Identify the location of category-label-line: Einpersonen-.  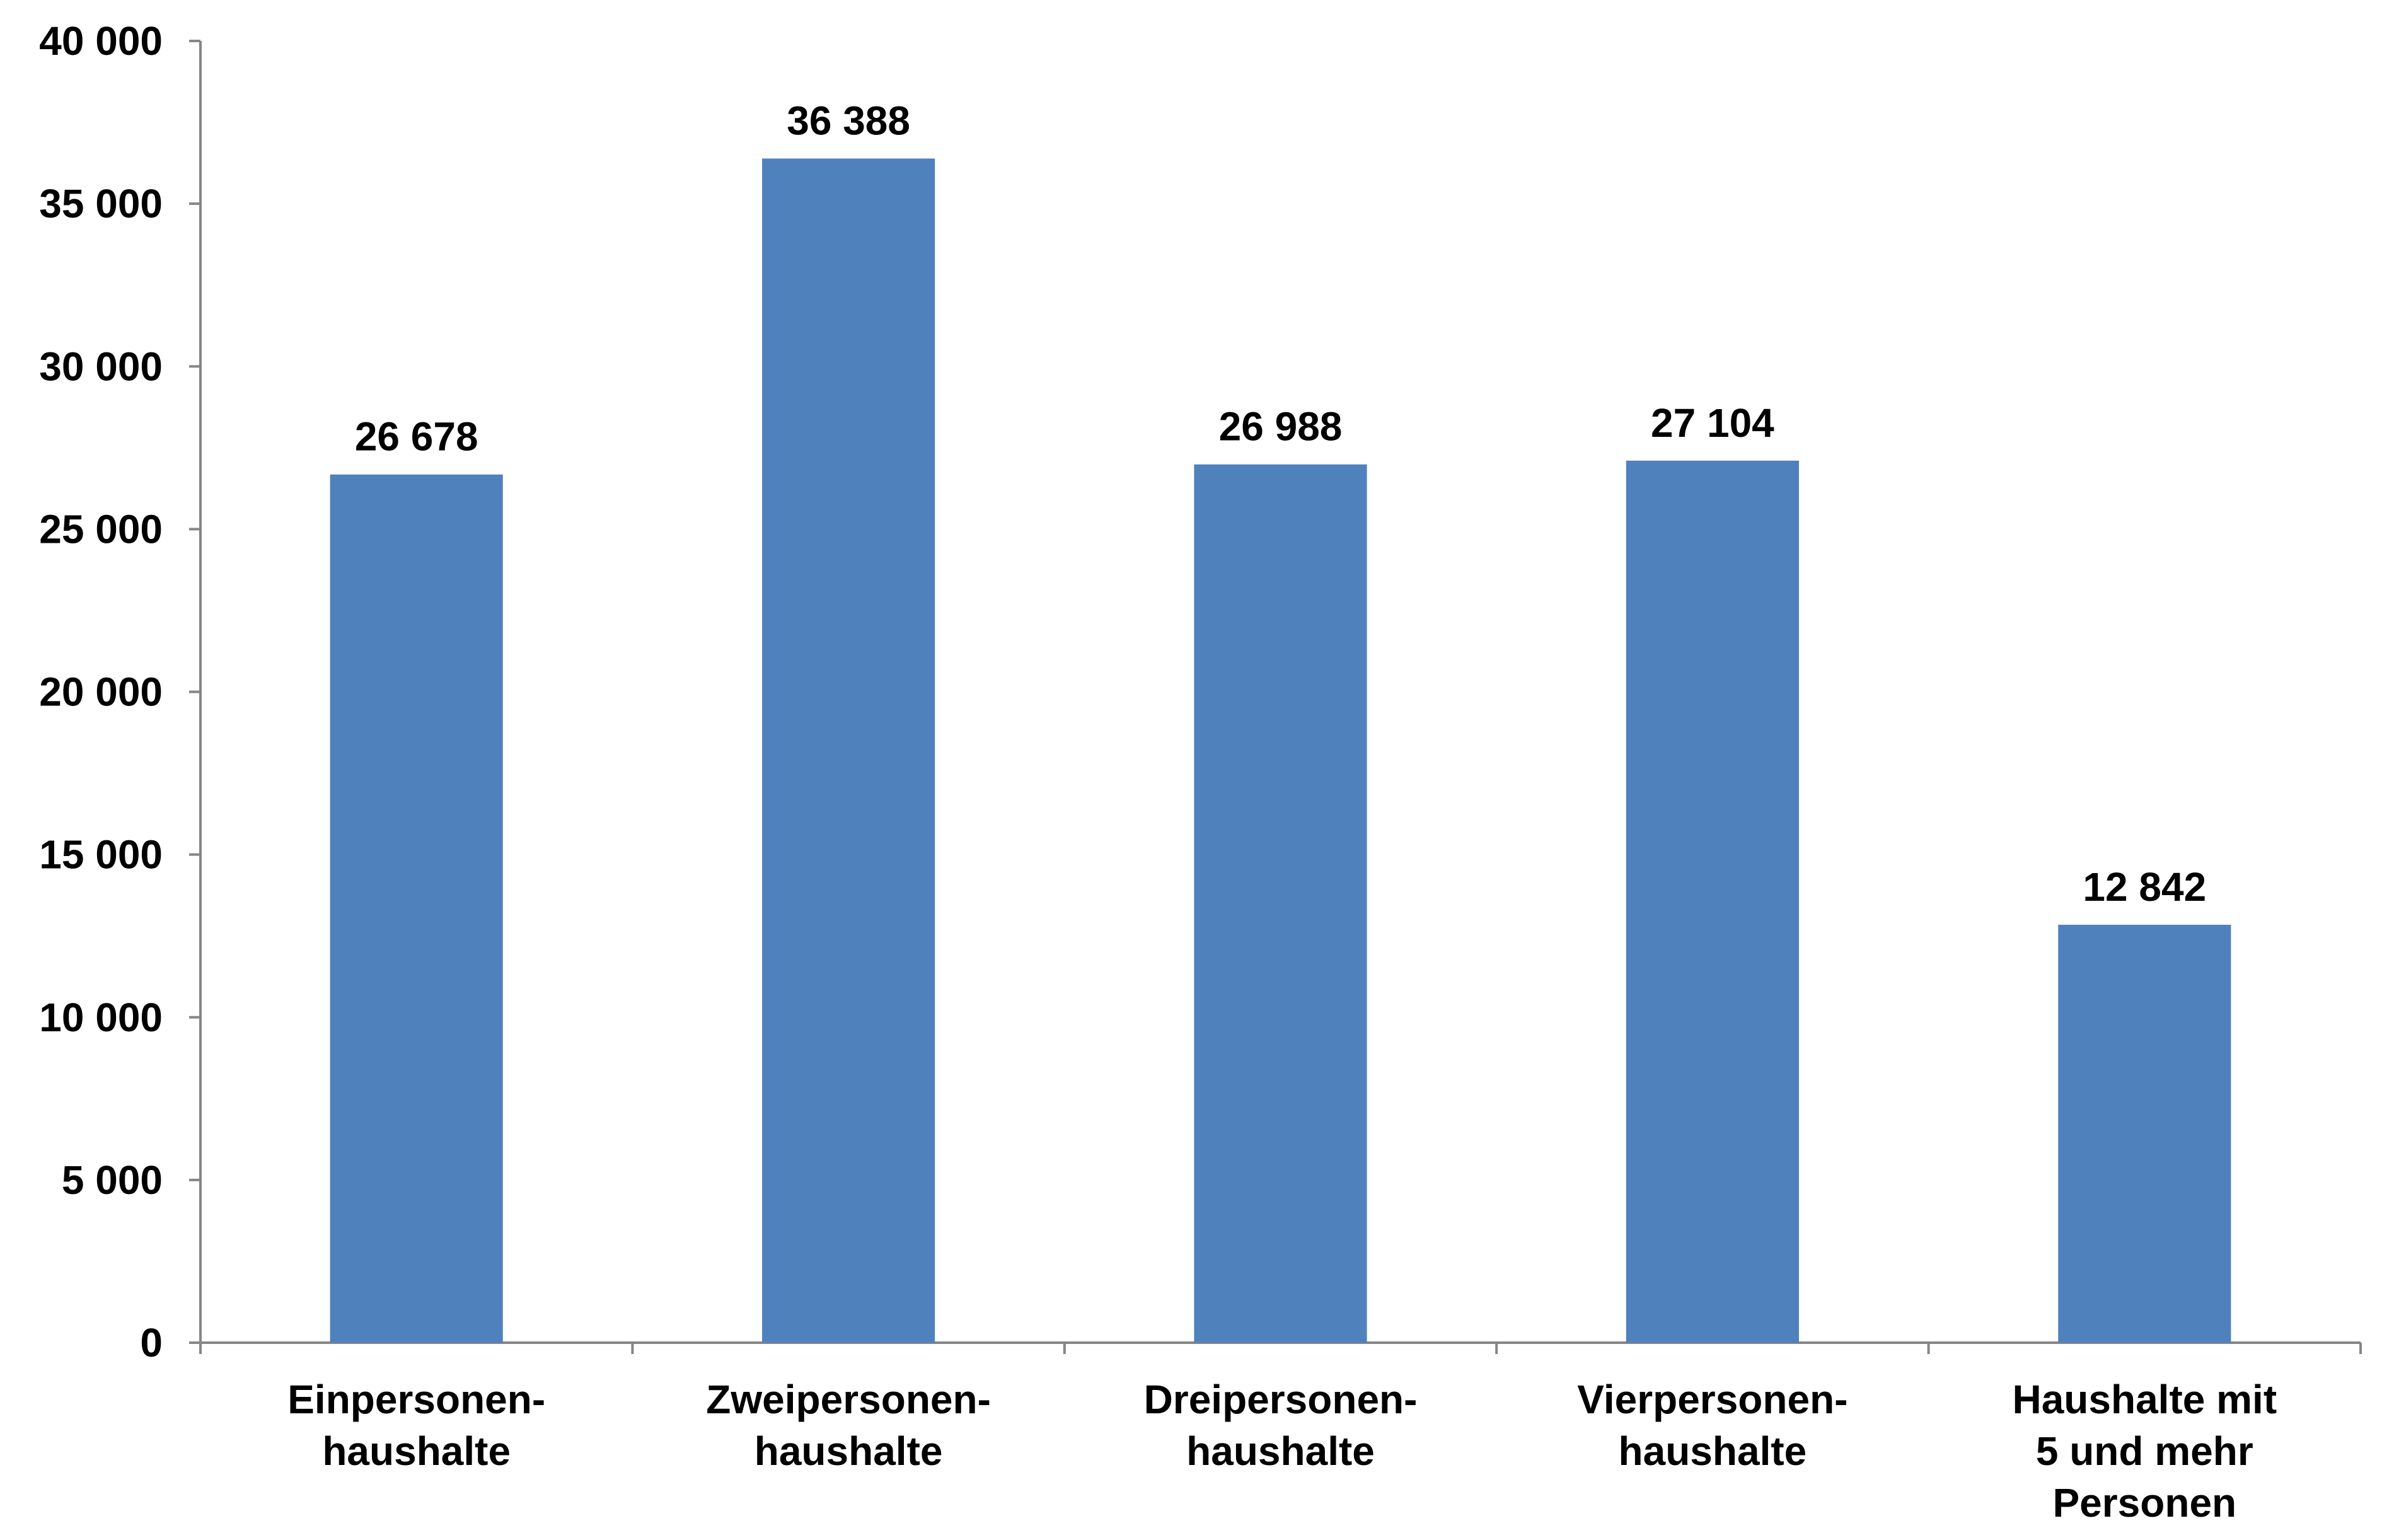
(416, 1399).